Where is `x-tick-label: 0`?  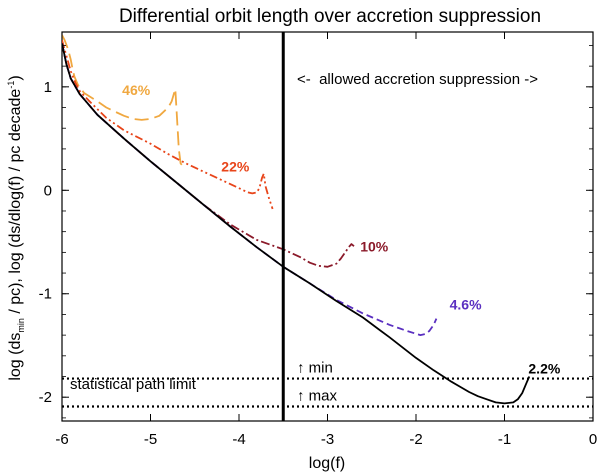
x-tick-label: 0 is located at coordinates (593, 439).